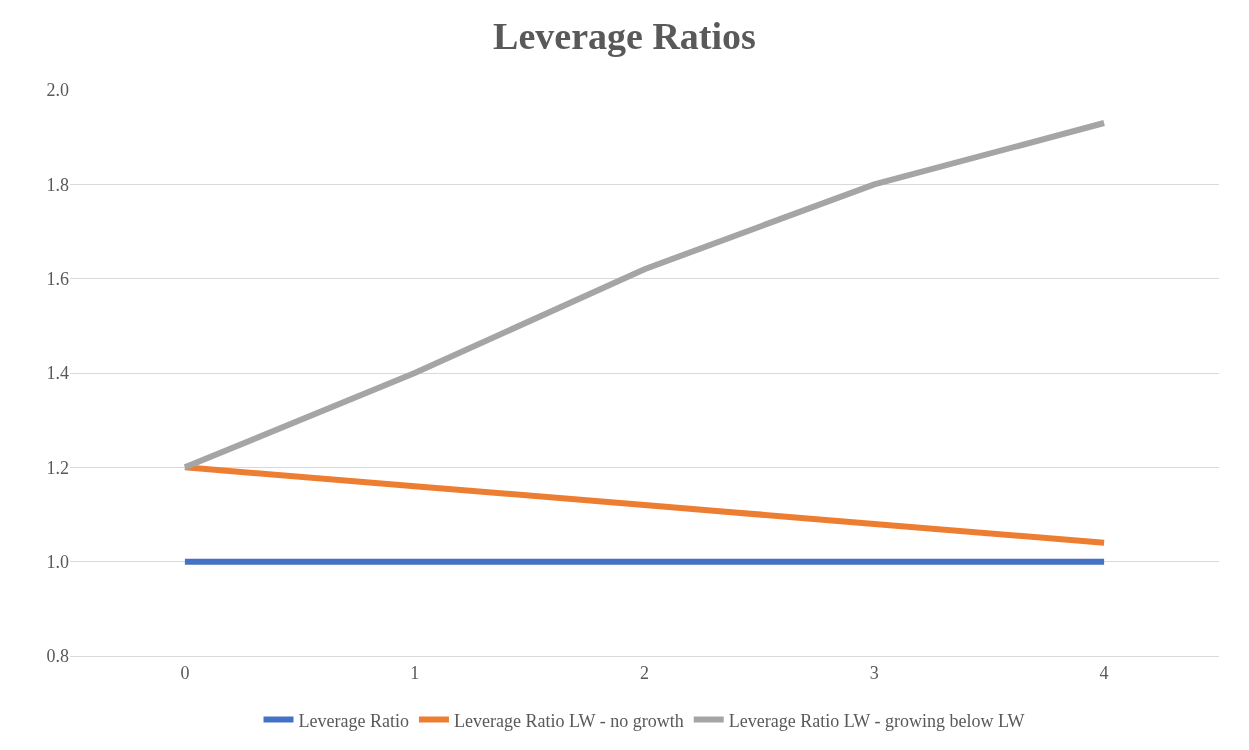  What do you see at coordinates (624, 36) in the screenshot?
I see `chart-title: Leverage Ratios` at bounding box center [624, 36].